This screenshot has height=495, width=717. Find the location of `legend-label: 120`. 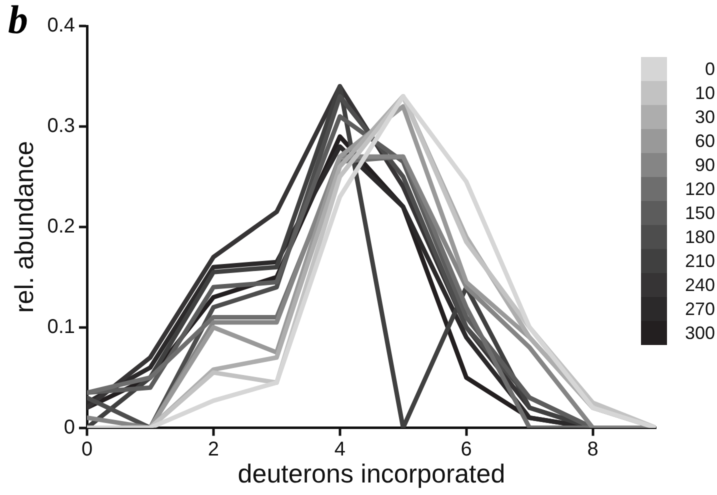

legend-label: 120 is located at coordinates (699, 189).